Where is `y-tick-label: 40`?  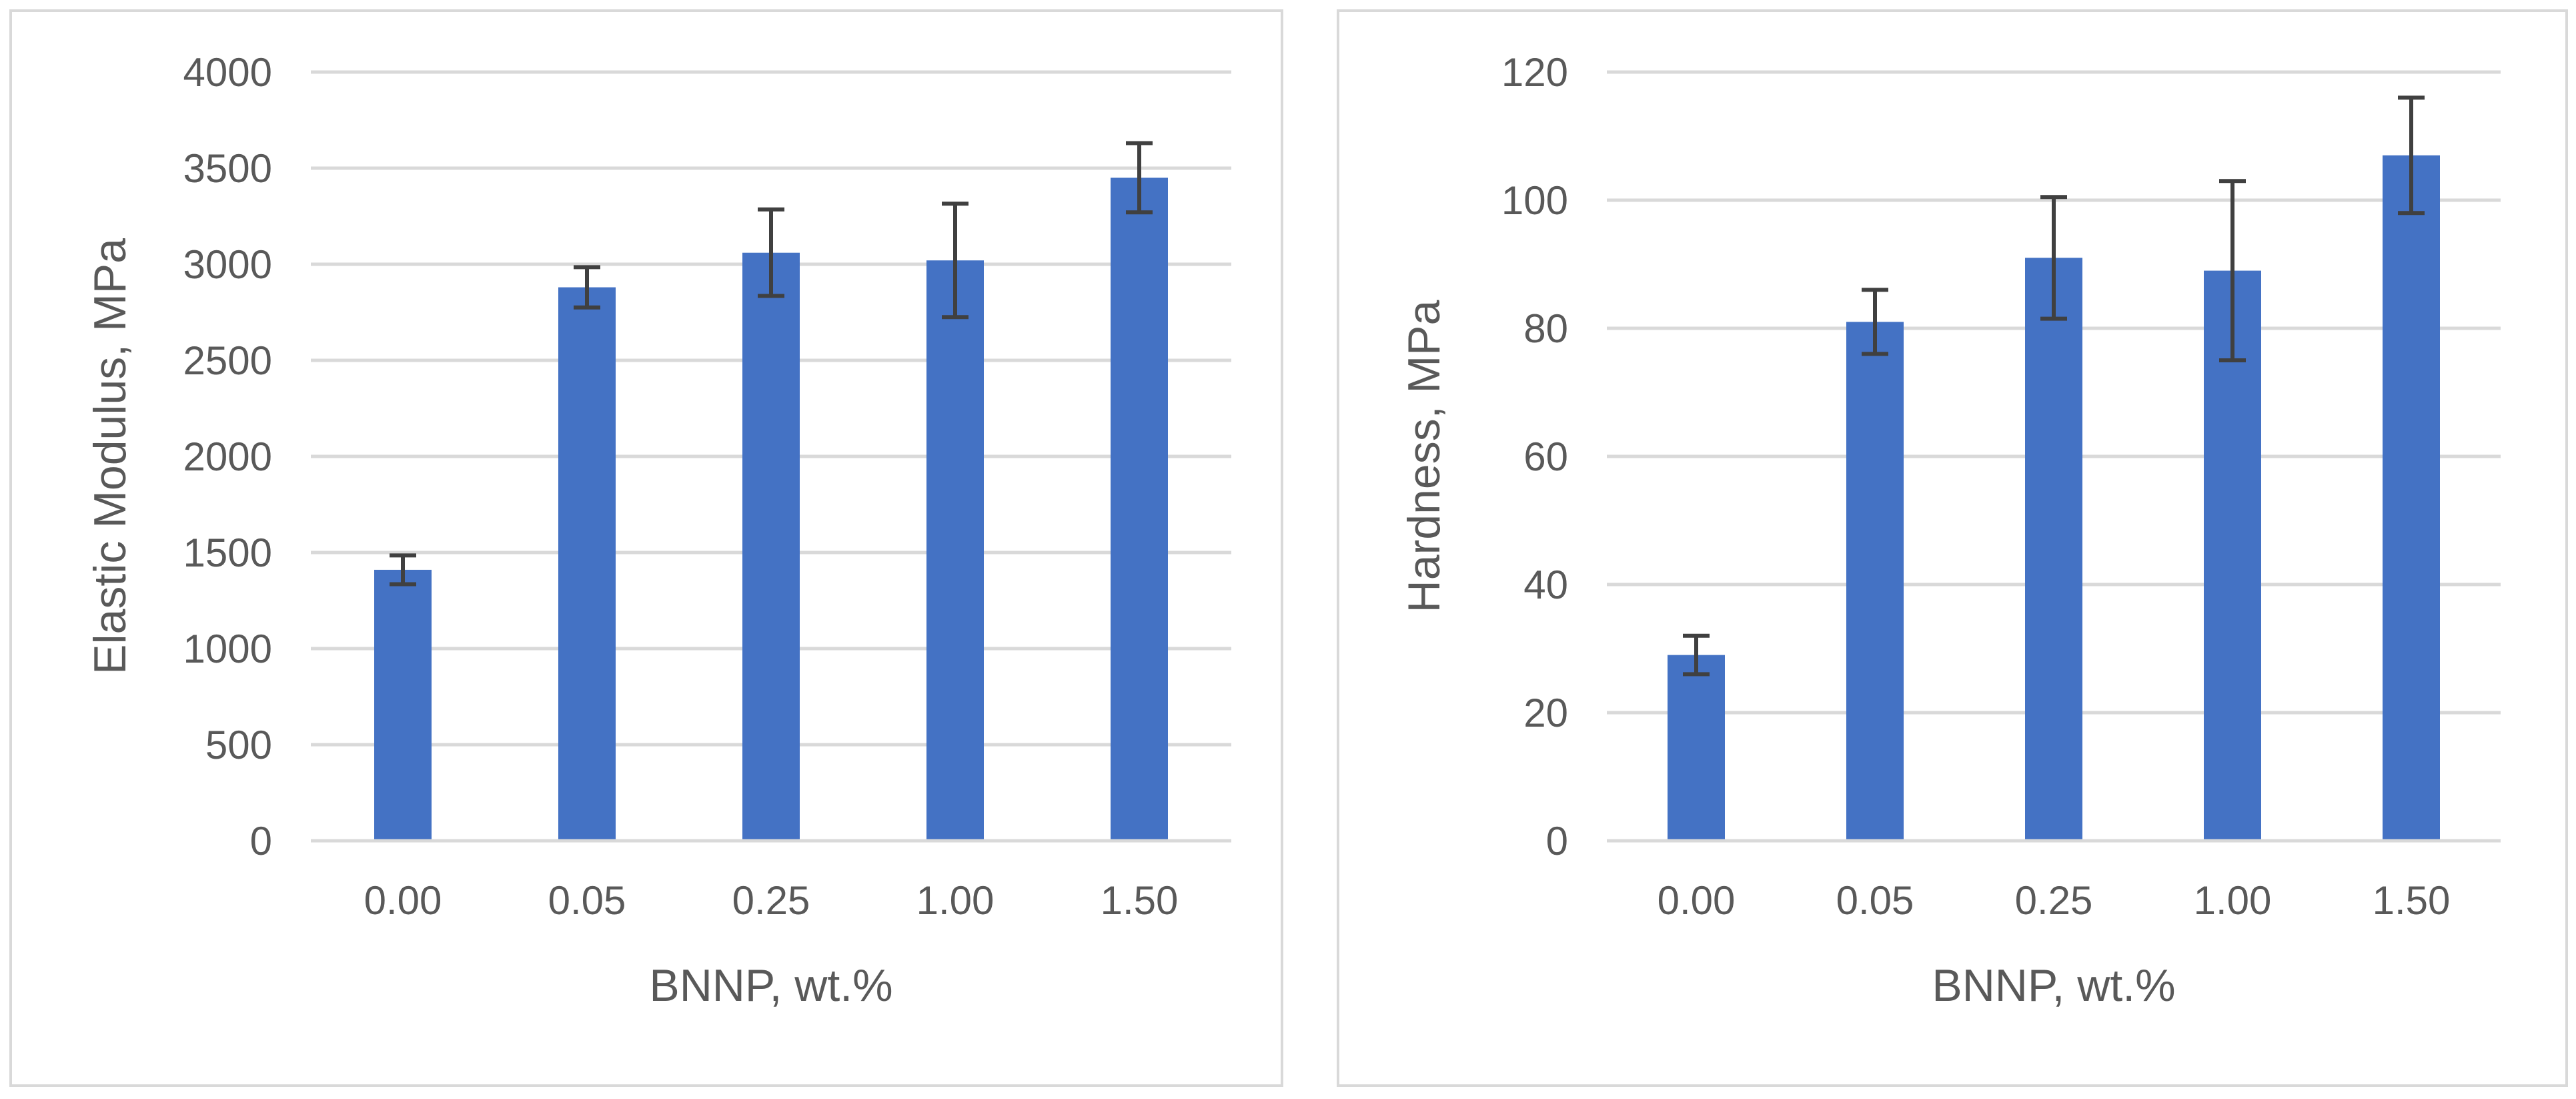 y-tick-label: 40 is located at coordinates (1546, 585).